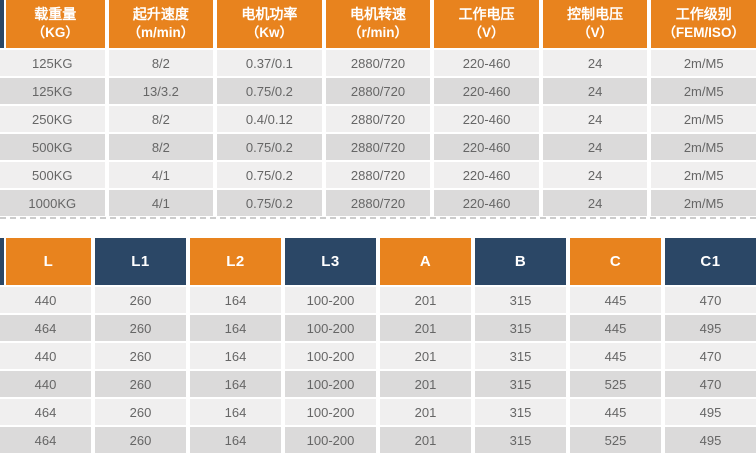  I want to click on column-unit: （m/min）, so click(161, 33).